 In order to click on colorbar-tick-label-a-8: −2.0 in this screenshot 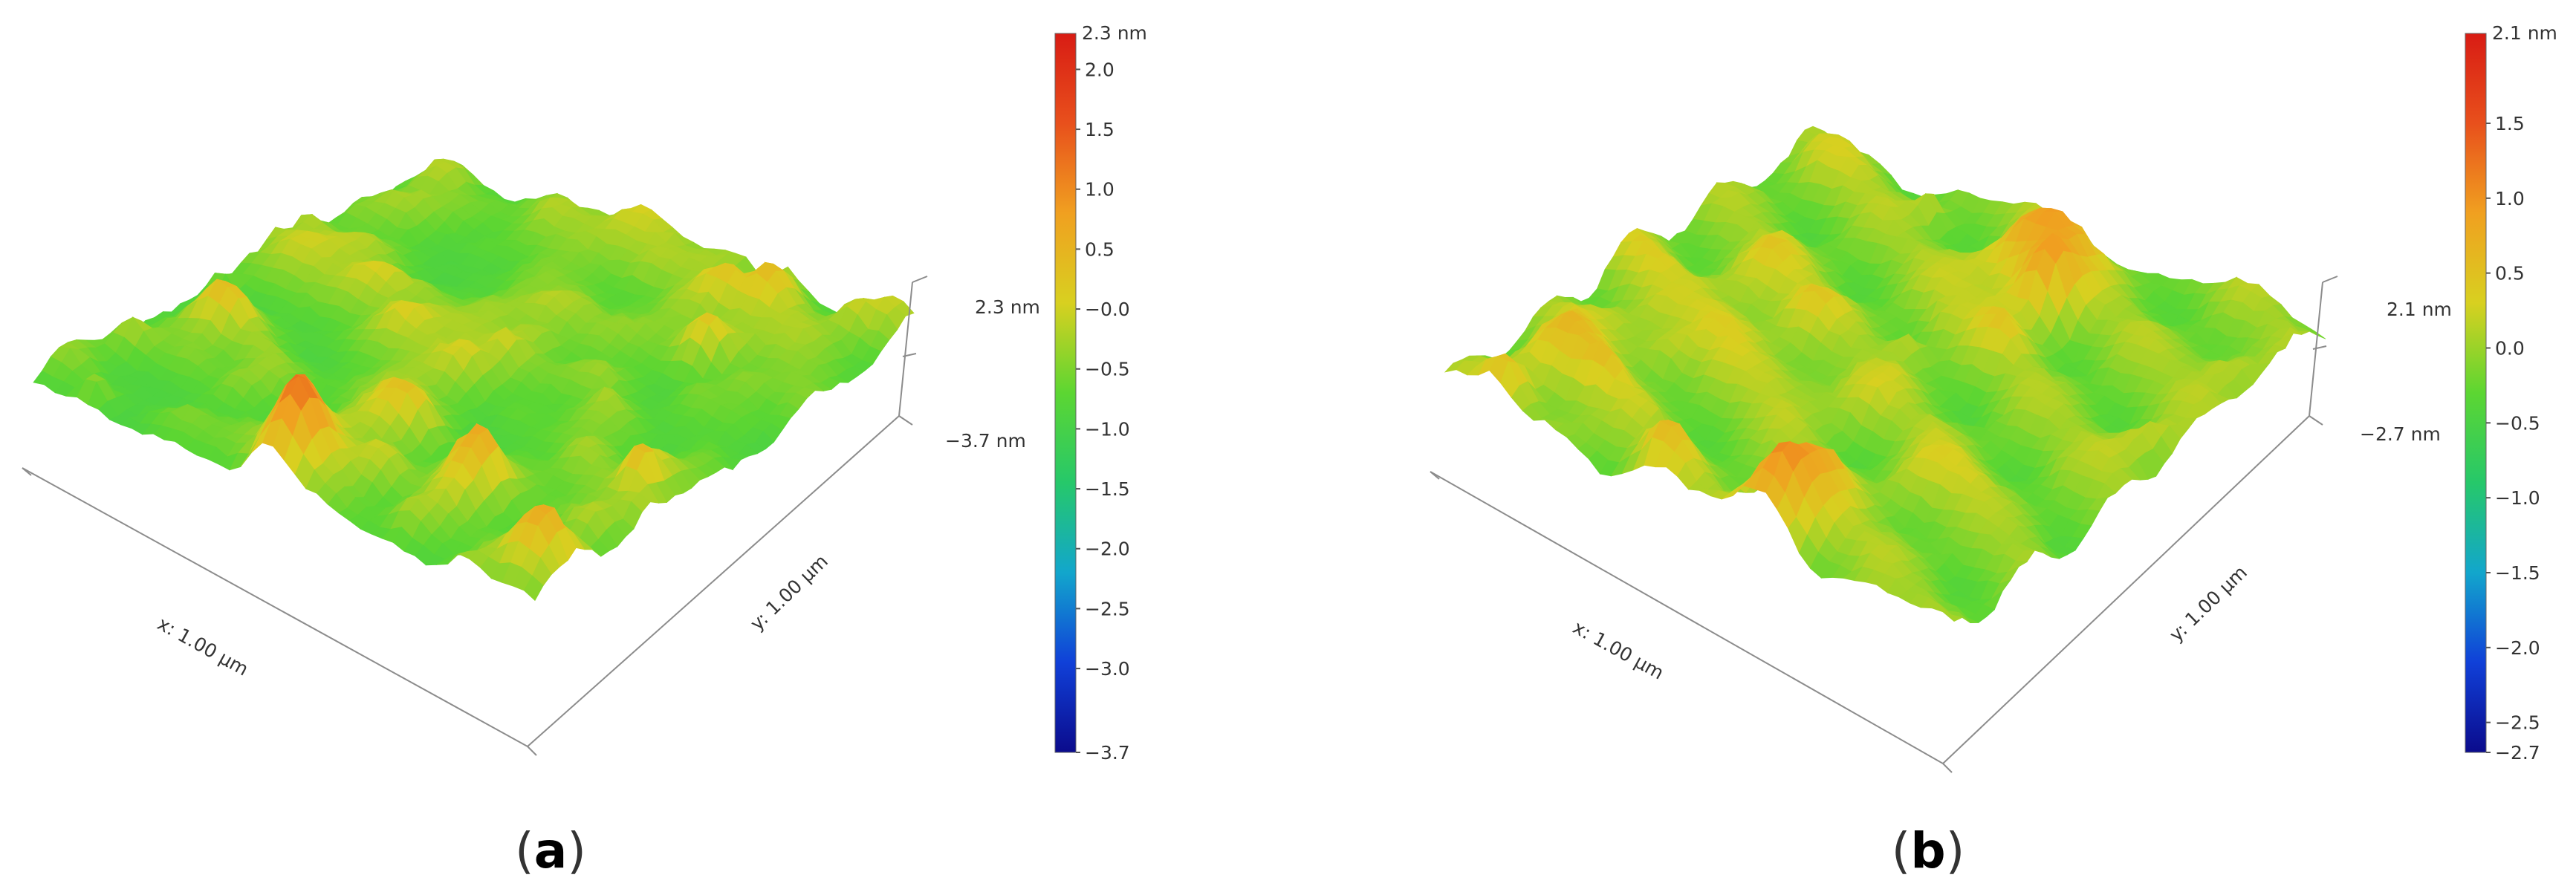, I will do `click(1107, 549)`.